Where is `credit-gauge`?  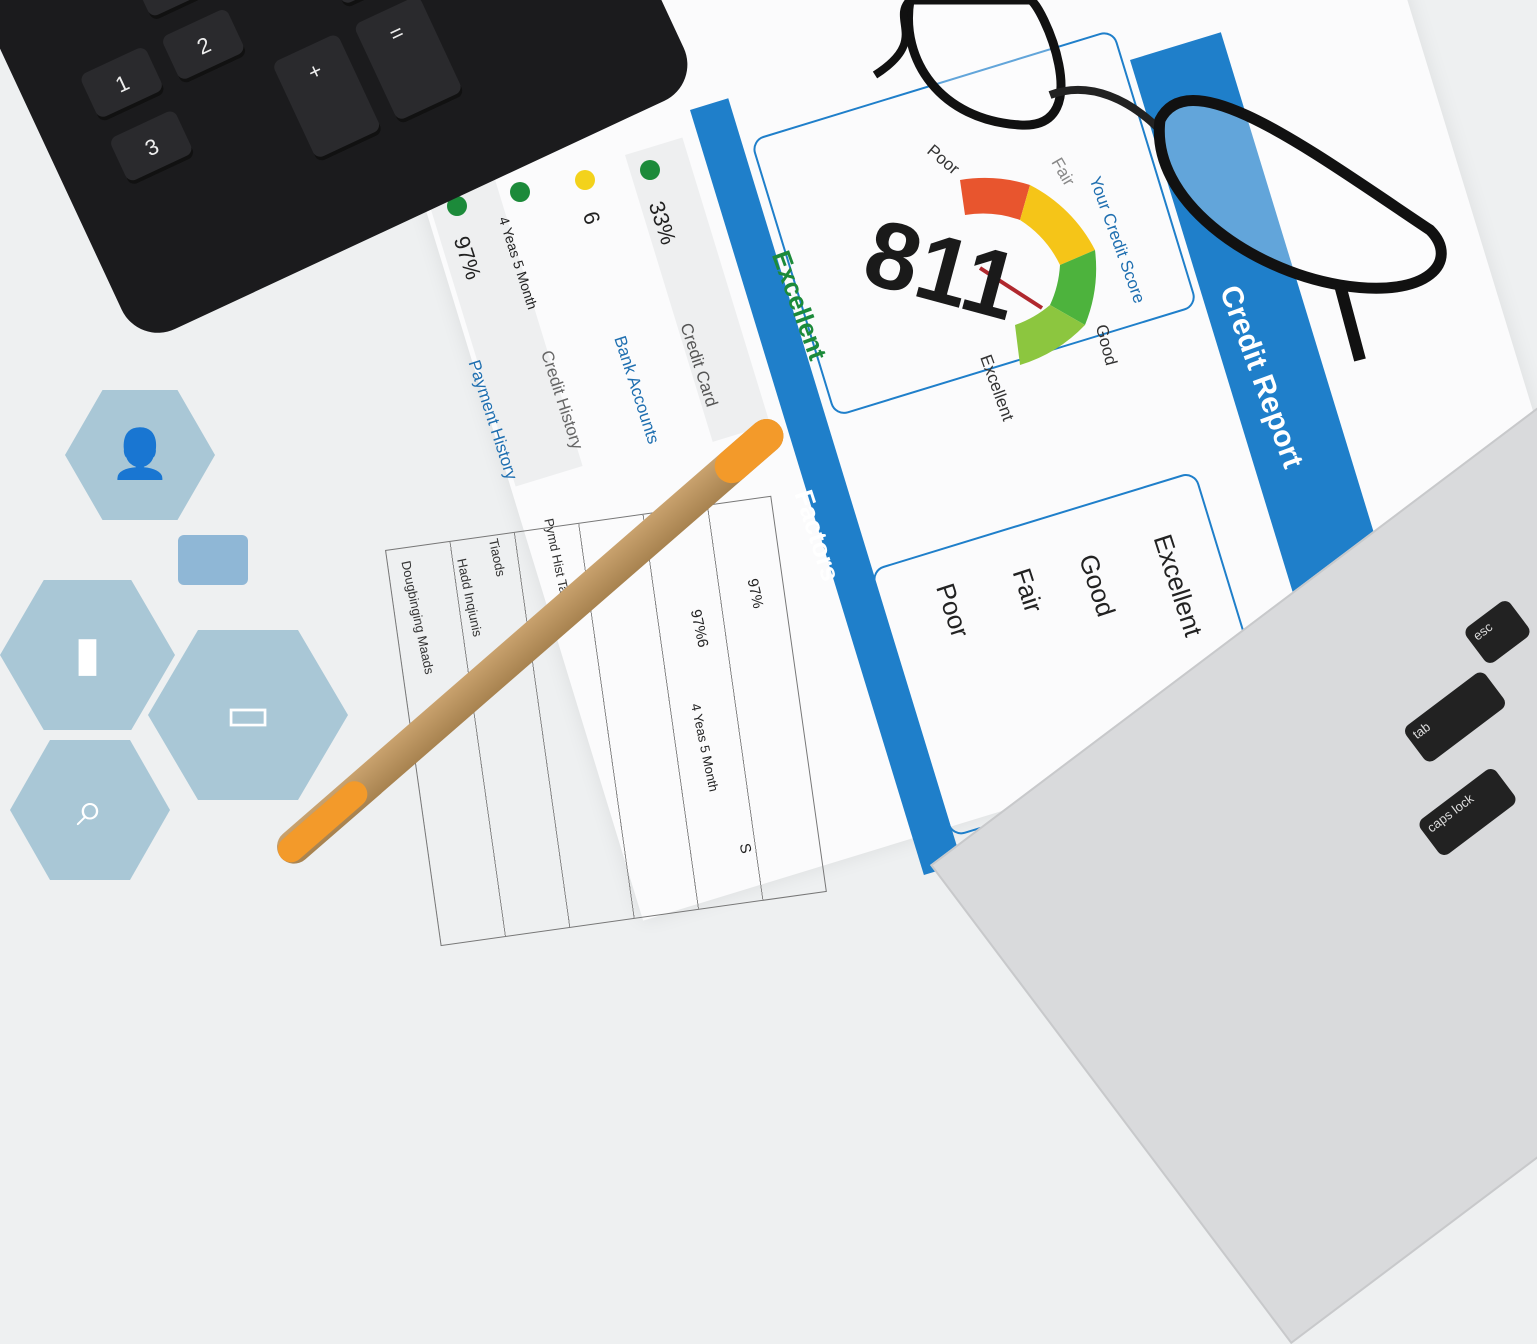
credit-gauge is located at coordinates (1028, 271).